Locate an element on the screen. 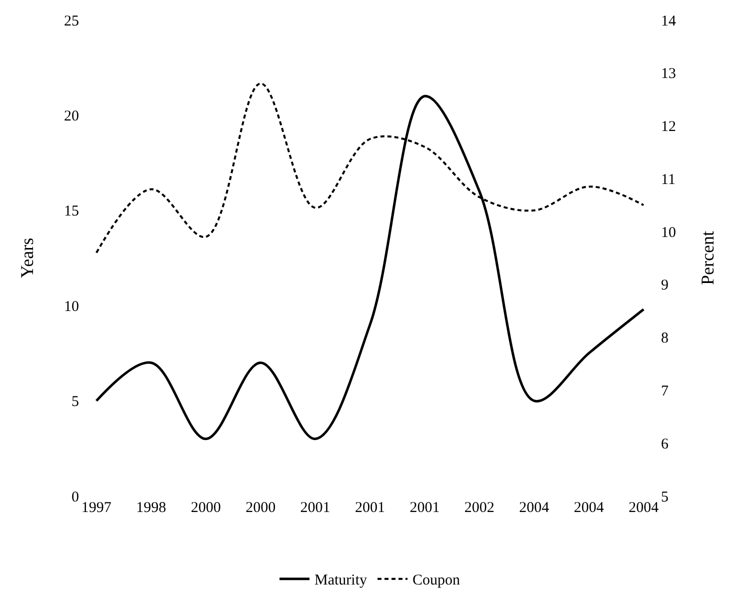 The width and height of the screenshot is (740, 608). legend-label: Coupon is located at coordinates (436, 580).